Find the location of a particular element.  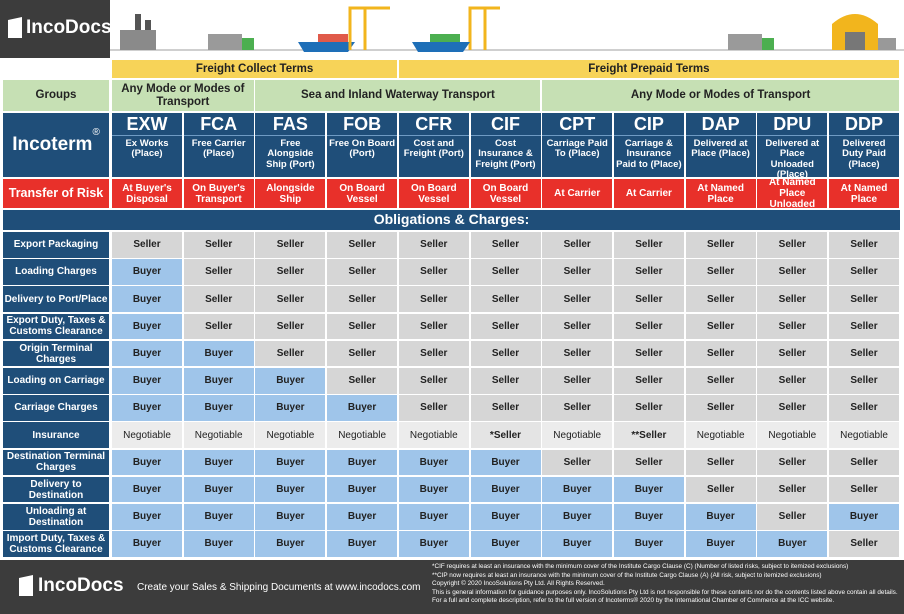

incoterm-name: Cost Insurance & Freight (Port) is located at coordinates (505, 154).